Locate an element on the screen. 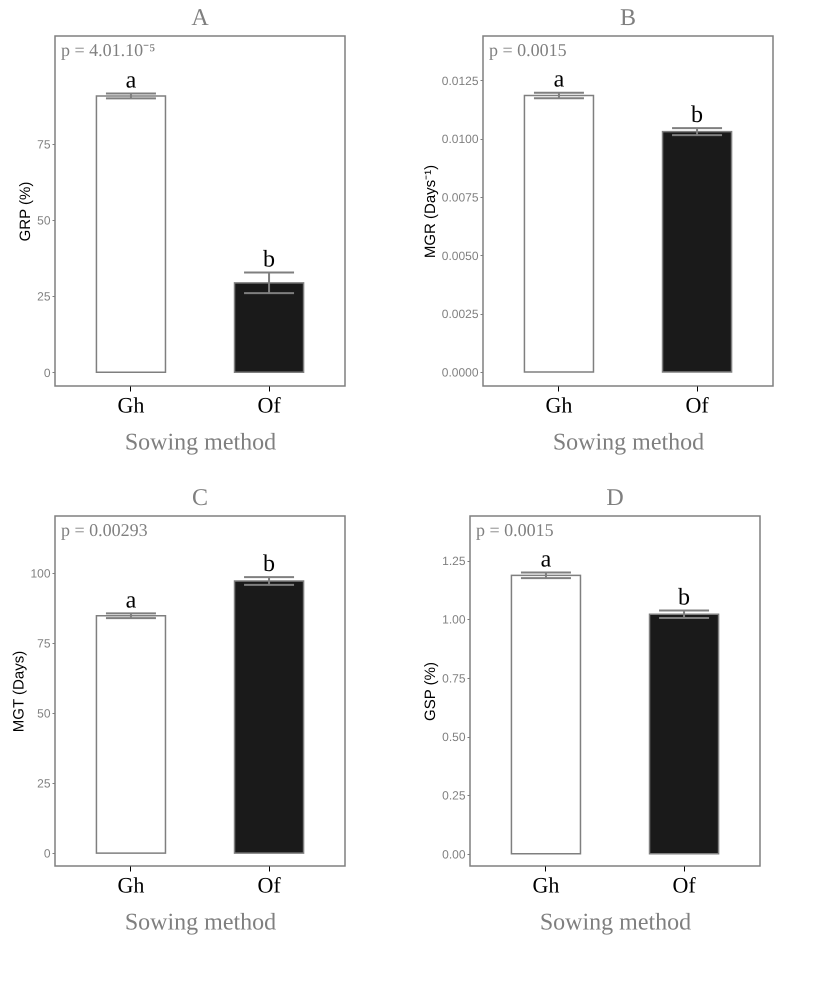 Image resolution: width=816 pixels, height=1000 pixels. y-tick-label: 1.00 is located at coordinates (454, 619).